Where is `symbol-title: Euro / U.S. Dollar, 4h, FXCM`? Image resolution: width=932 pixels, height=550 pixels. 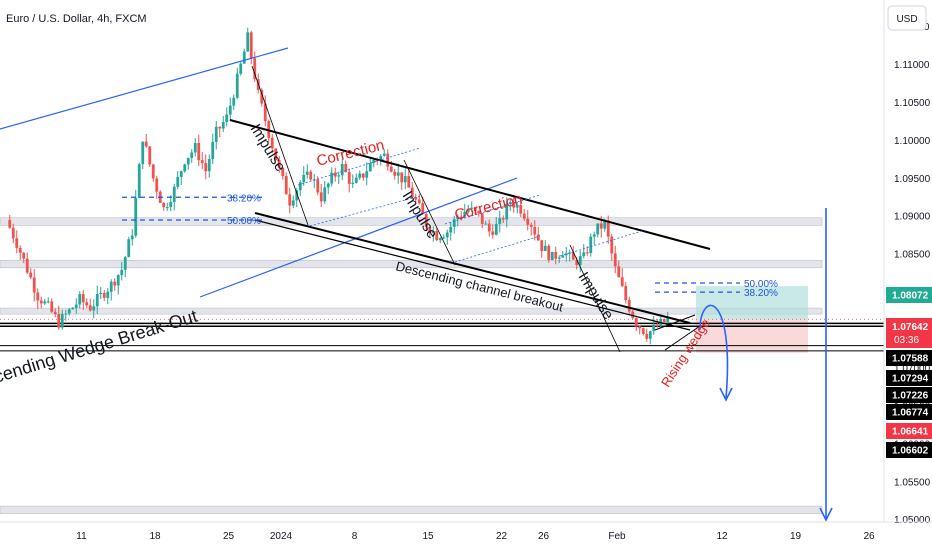
symbol-title: Euro / U.S. Dollar, 4h, FXCM is located at coordinates (76, 19).